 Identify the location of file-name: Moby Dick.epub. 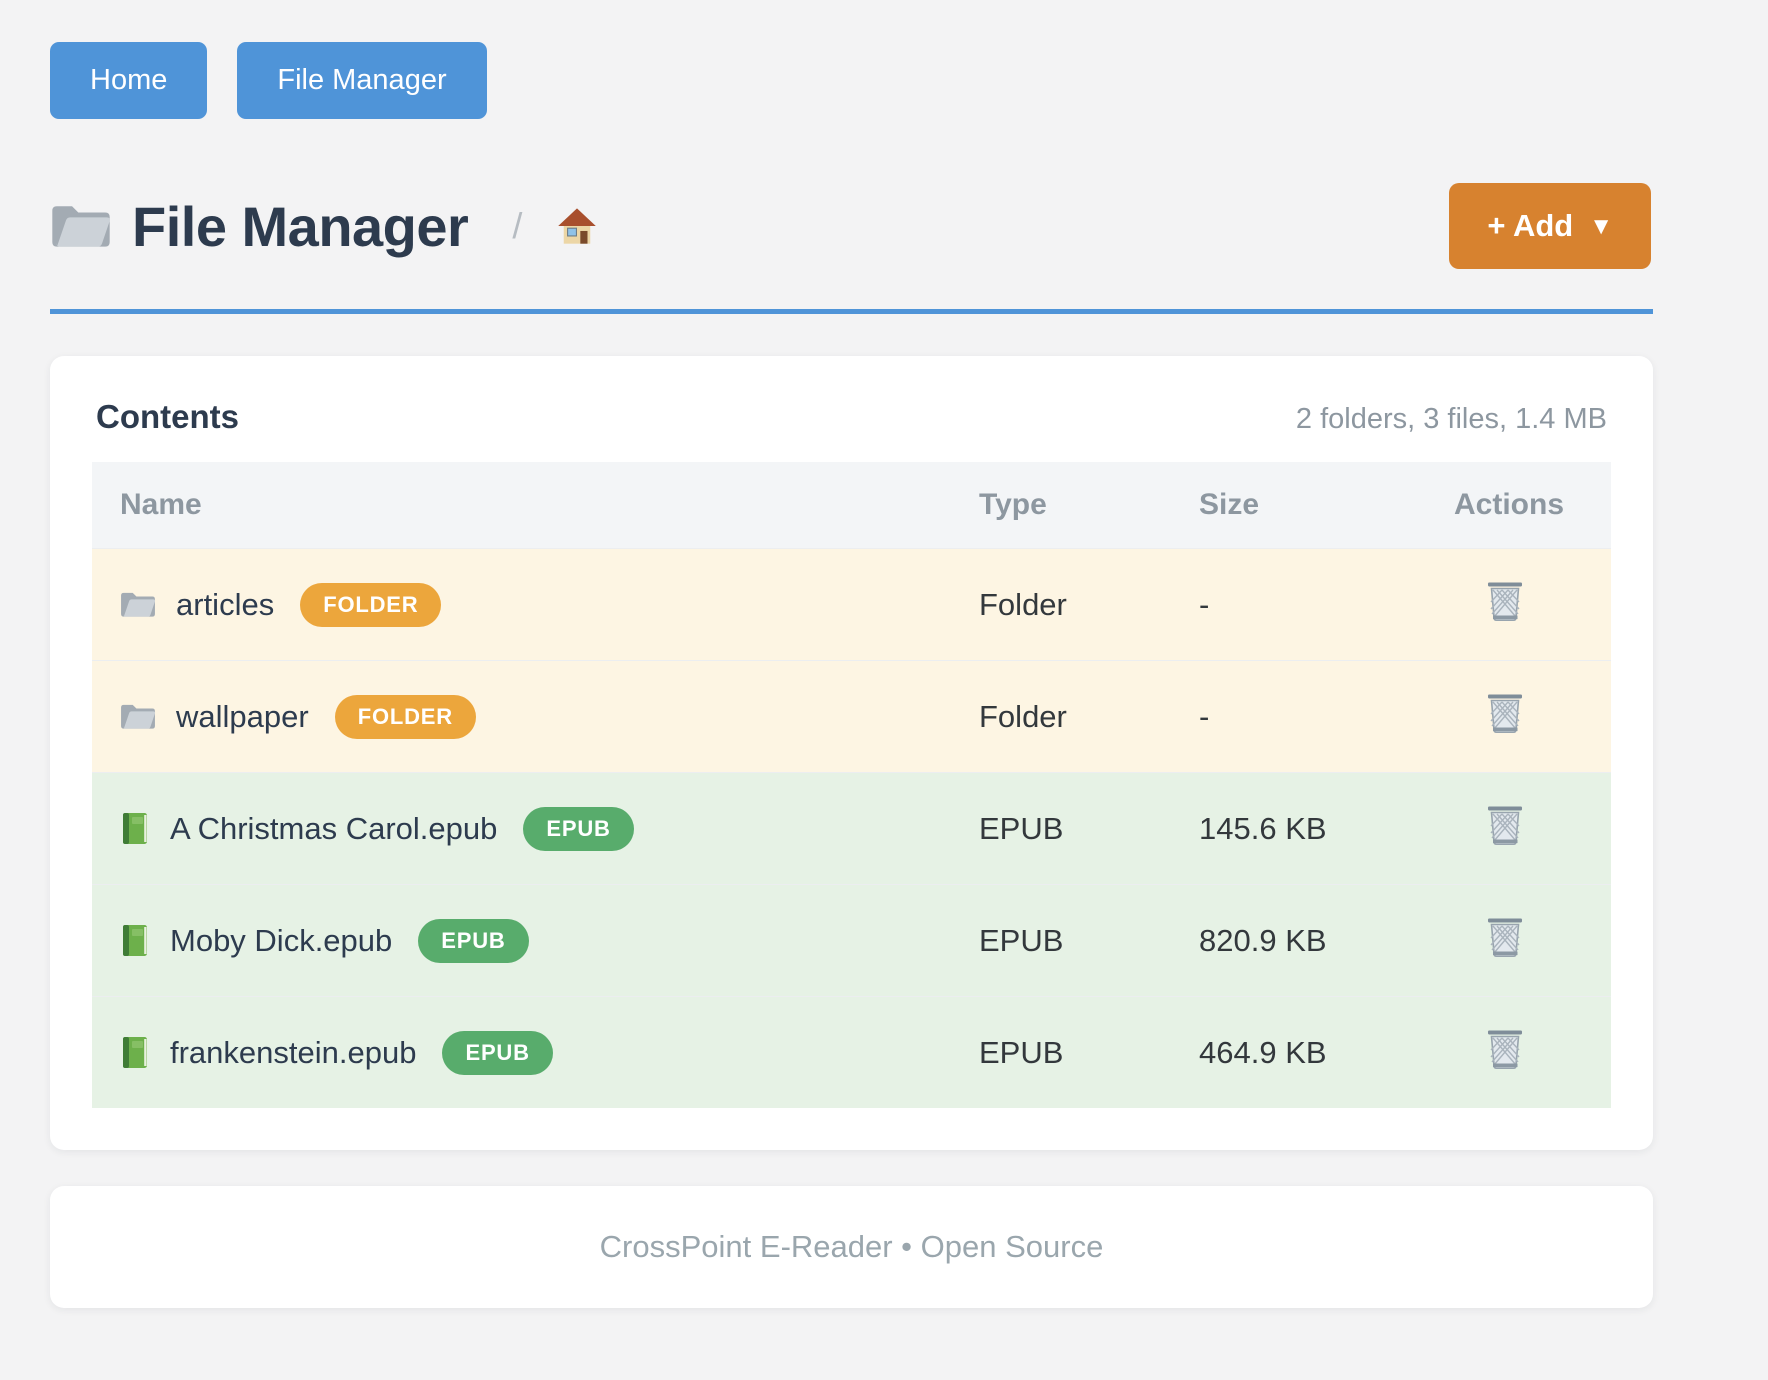
(281, 940).